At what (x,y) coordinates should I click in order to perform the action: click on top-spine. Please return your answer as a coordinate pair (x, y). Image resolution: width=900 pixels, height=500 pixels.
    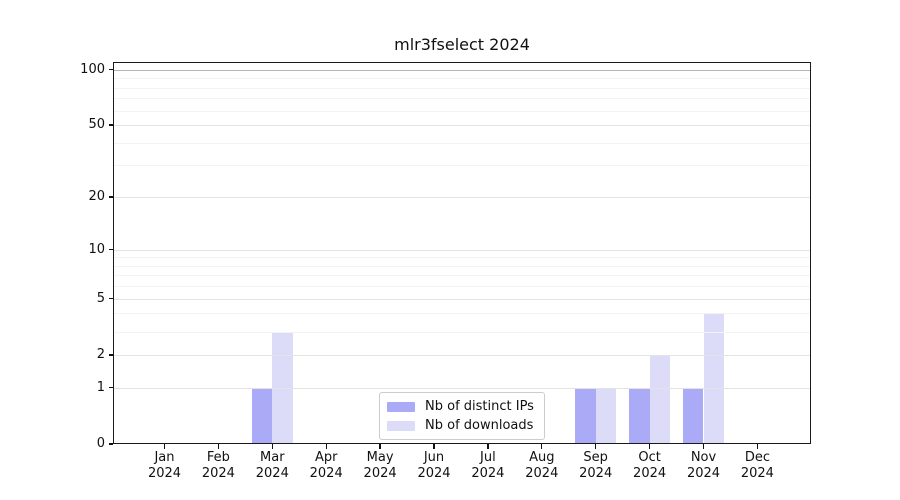
    Looking at the image, I should click on (462, 63).